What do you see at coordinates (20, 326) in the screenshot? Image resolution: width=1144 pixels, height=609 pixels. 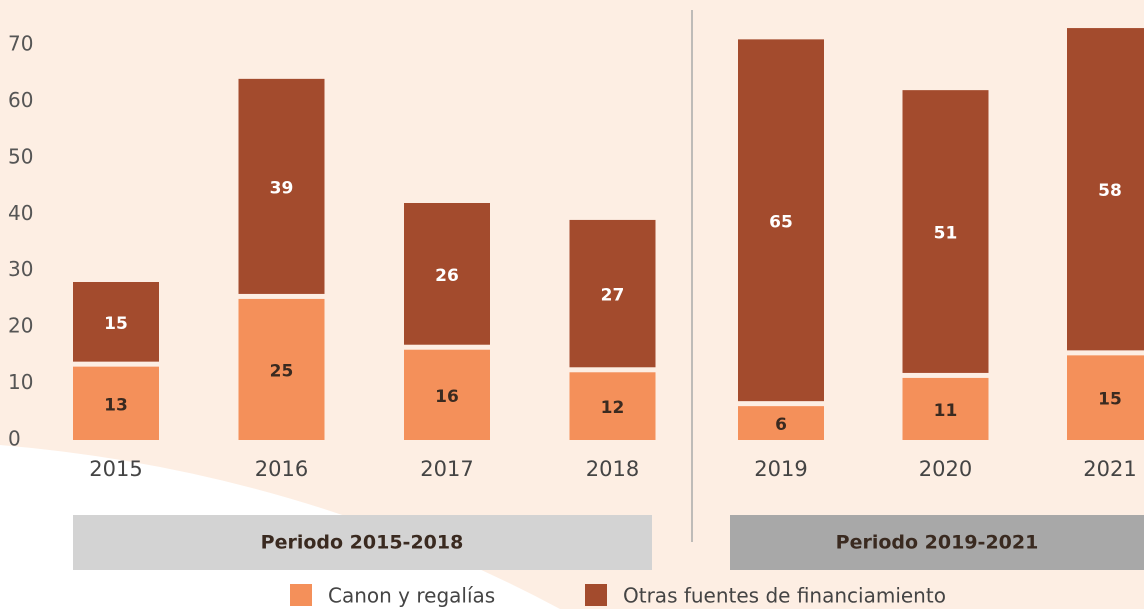 I see `y-tick-label: 20` at bounding box center [20, 326].